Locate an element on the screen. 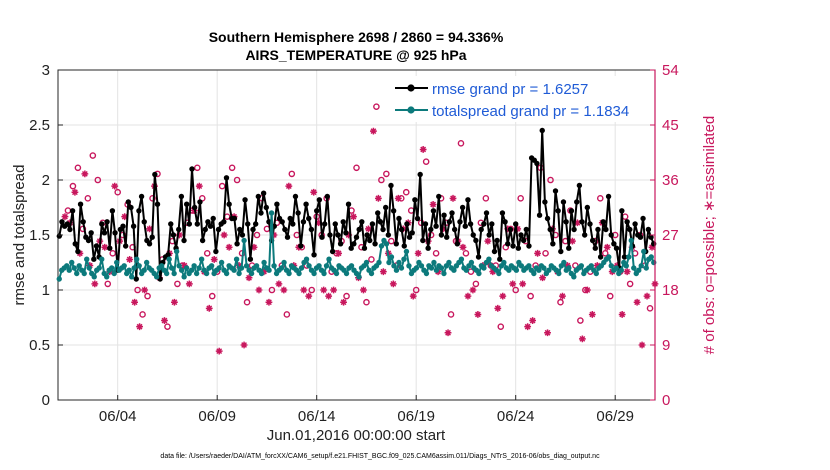  y-right-tick-label: 36 is located at coordinates (670, 180).